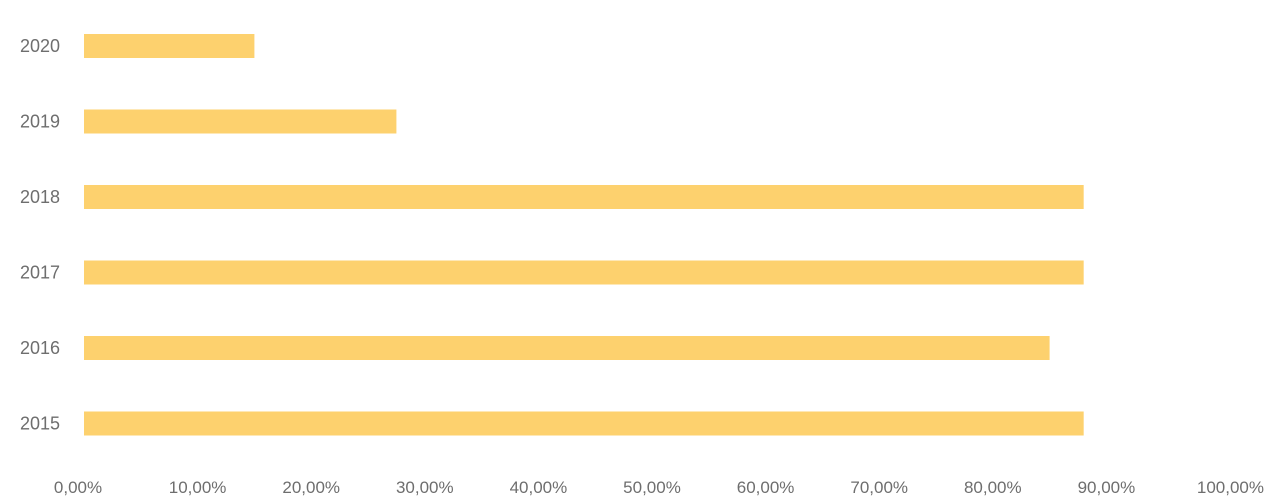 The width and height of the screenshot is (1268, 498). What do you see at coordinates (40, 197) in the screenshot?
I see `category-label-2018: 2018` at bounding box center [40, 197].